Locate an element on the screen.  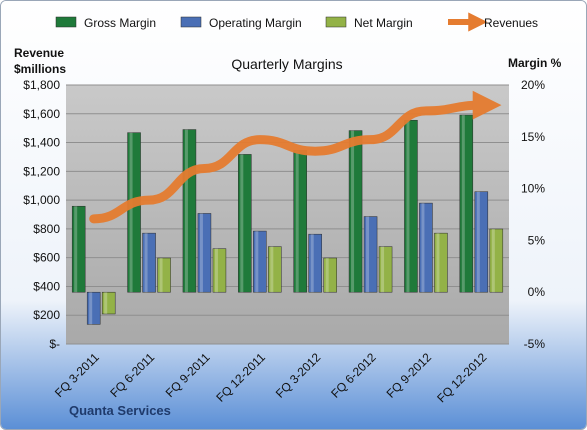
left-tick-label: $1,400 is located at coordinates (41, 143).